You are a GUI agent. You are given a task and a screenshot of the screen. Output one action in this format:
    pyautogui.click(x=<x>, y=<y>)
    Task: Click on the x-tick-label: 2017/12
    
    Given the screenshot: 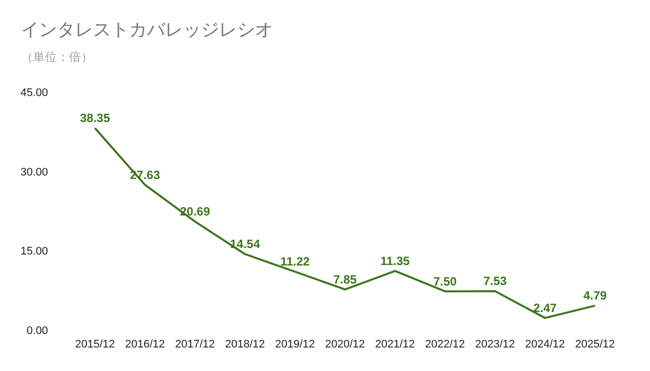 What is the action you would take?
    pyautogui.click(x=195, y=344)
    